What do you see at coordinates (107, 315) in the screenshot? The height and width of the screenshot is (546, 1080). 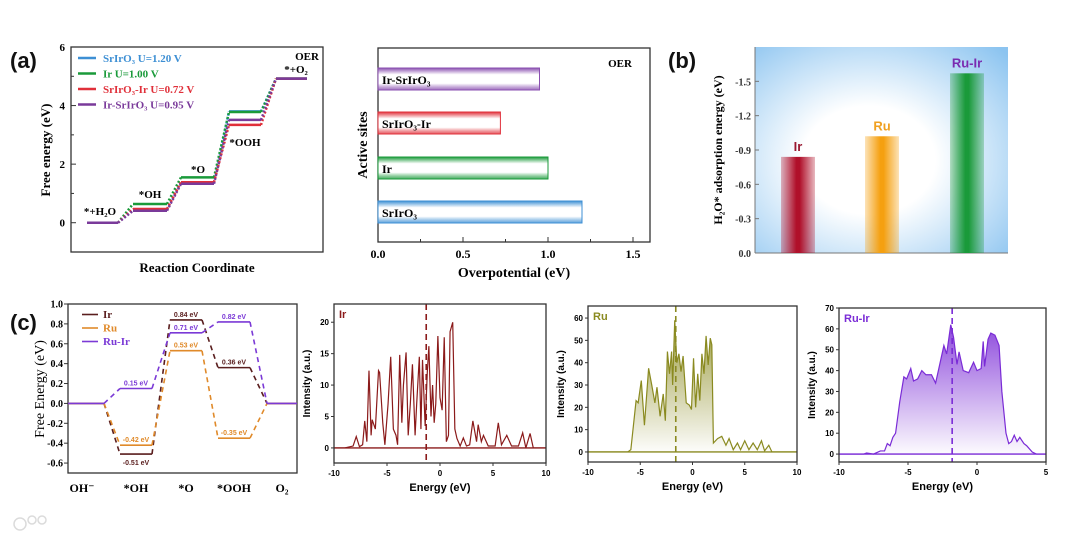 I see `legend-label: Ir` at bounding box center [107, 315].